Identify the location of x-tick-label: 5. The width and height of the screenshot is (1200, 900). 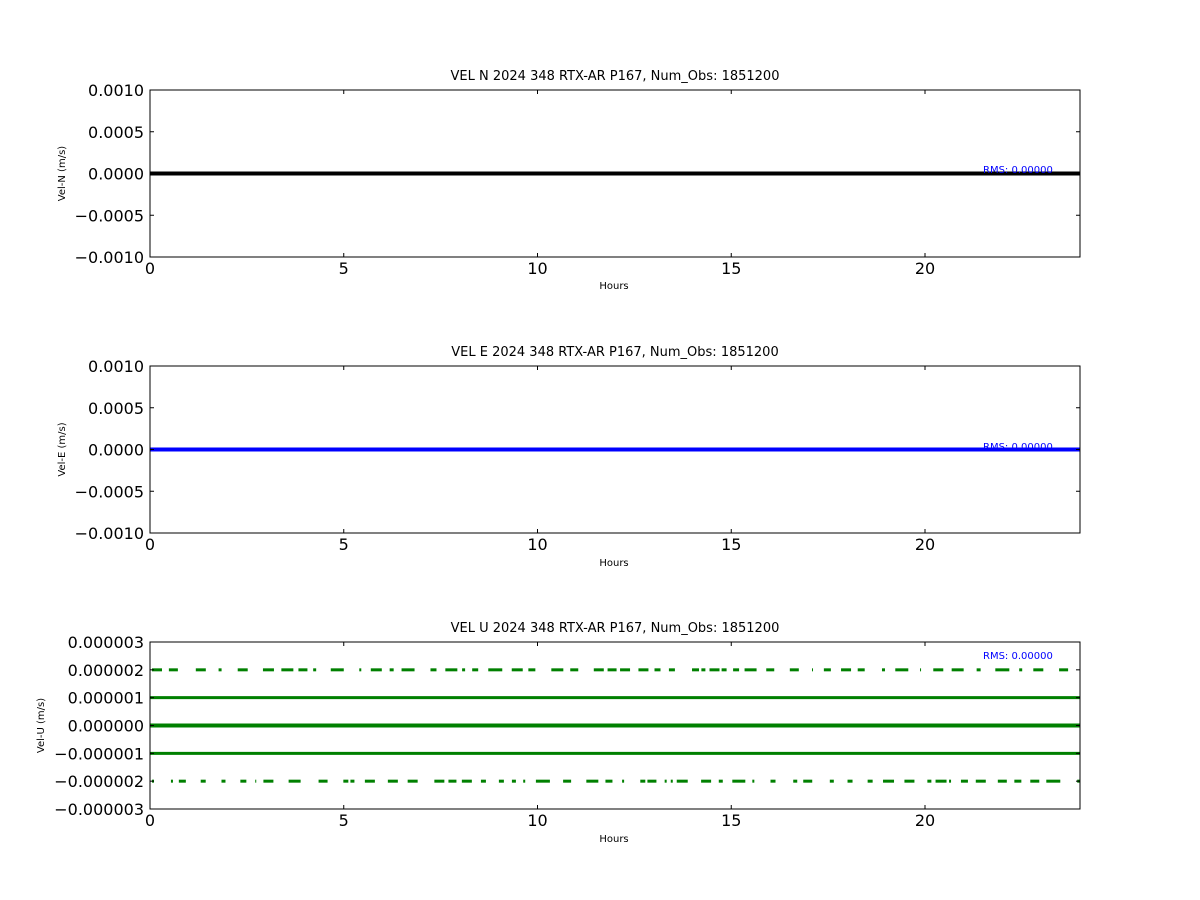
(344, 820).